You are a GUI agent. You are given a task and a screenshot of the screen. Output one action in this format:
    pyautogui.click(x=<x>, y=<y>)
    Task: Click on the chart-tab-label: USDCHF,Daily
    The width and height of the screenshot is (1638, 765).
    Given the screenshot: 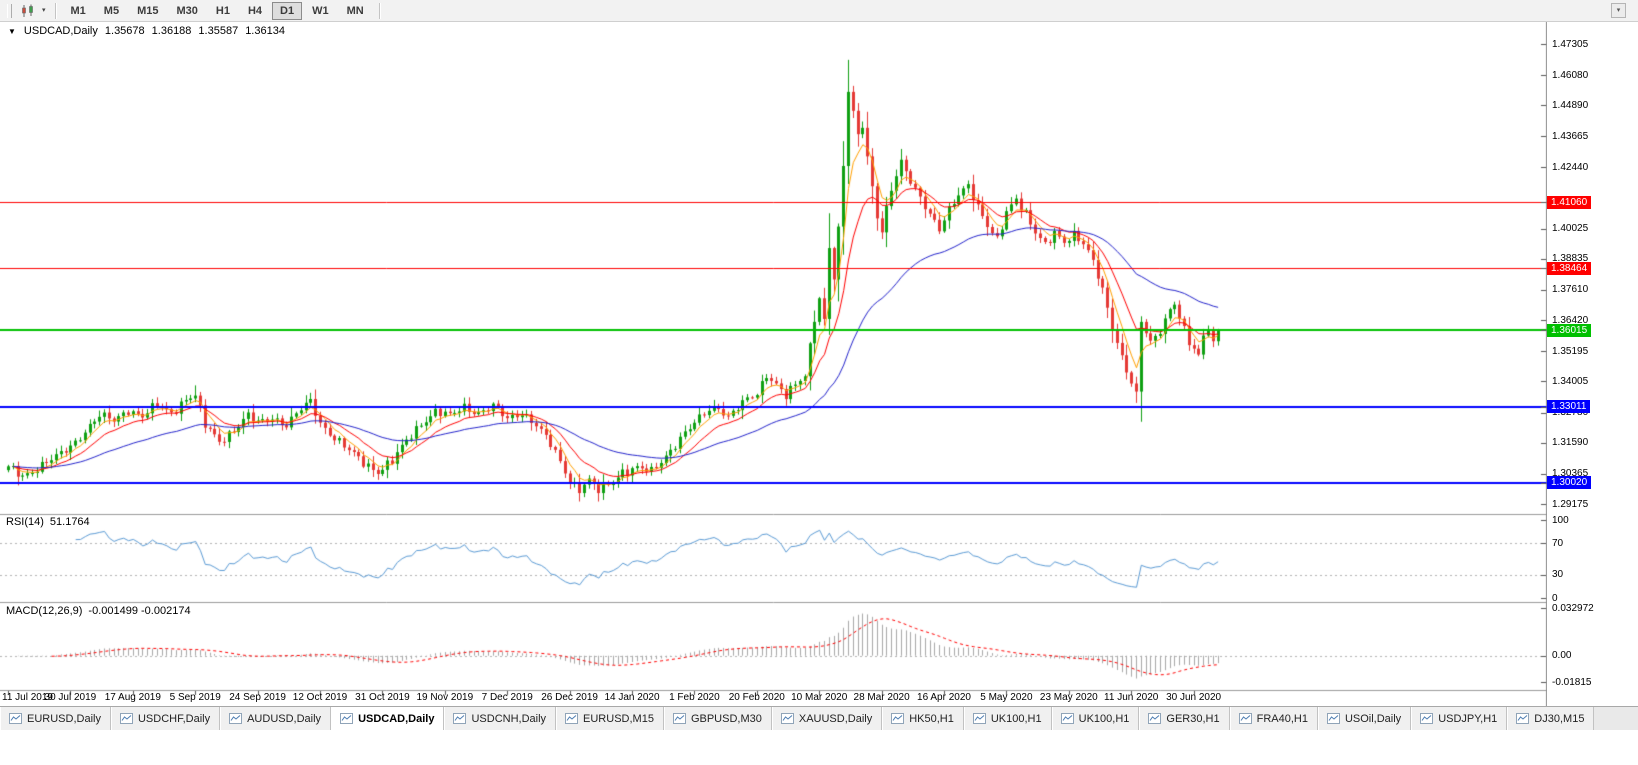 What is the action you would take?
    pyautogui.click(x=174, y=718)
    